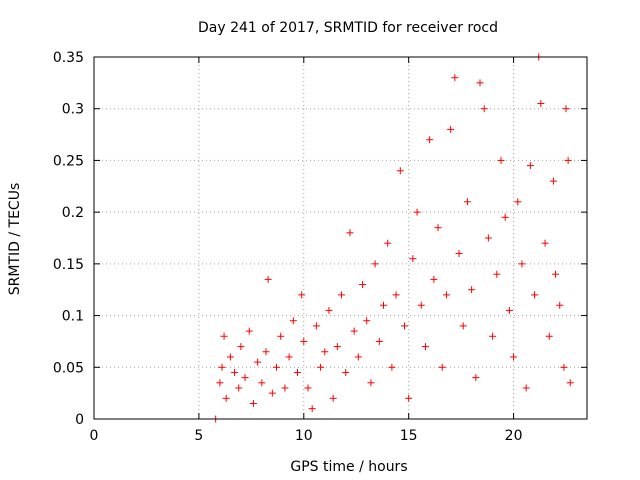 The height and width of the screenshot is (480, 640). What do you see at coordinates (73, 317) in the screenshot?
I see `y-tick-label: 0.1` at bounding box center [73, 317].